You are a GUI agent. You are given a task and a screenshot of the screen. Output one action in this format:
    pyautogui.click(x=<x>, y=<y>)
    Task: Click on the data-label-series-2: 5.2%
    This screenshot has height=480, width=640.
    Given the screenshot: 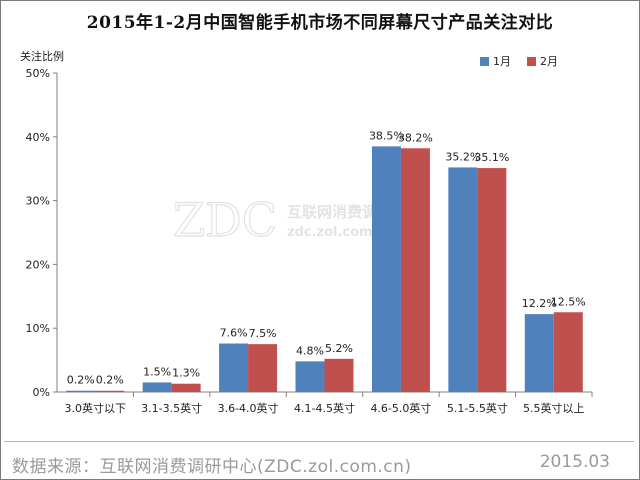 What is the action you would take?
    pyautogui.click(x=339, y=348)
    